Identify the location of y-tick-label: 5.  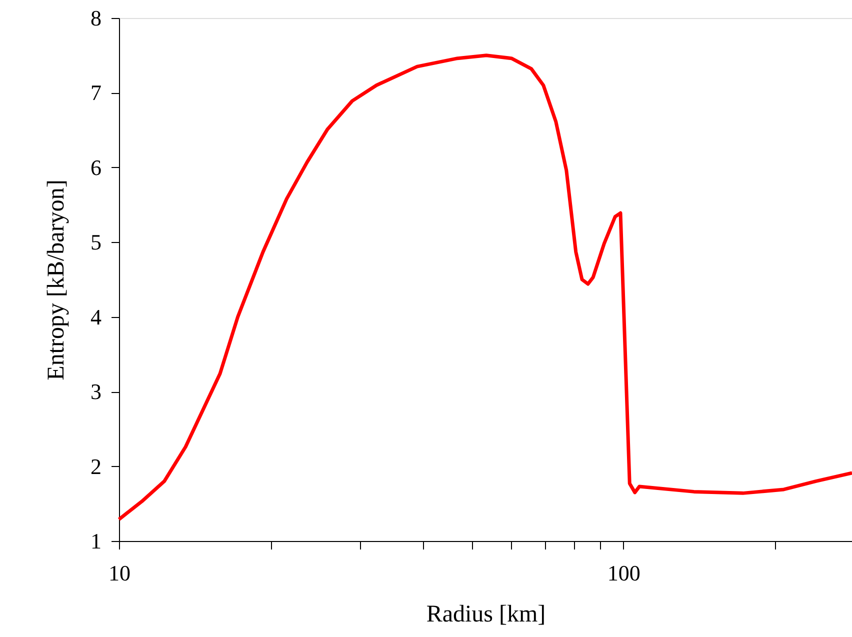
(96, 242).